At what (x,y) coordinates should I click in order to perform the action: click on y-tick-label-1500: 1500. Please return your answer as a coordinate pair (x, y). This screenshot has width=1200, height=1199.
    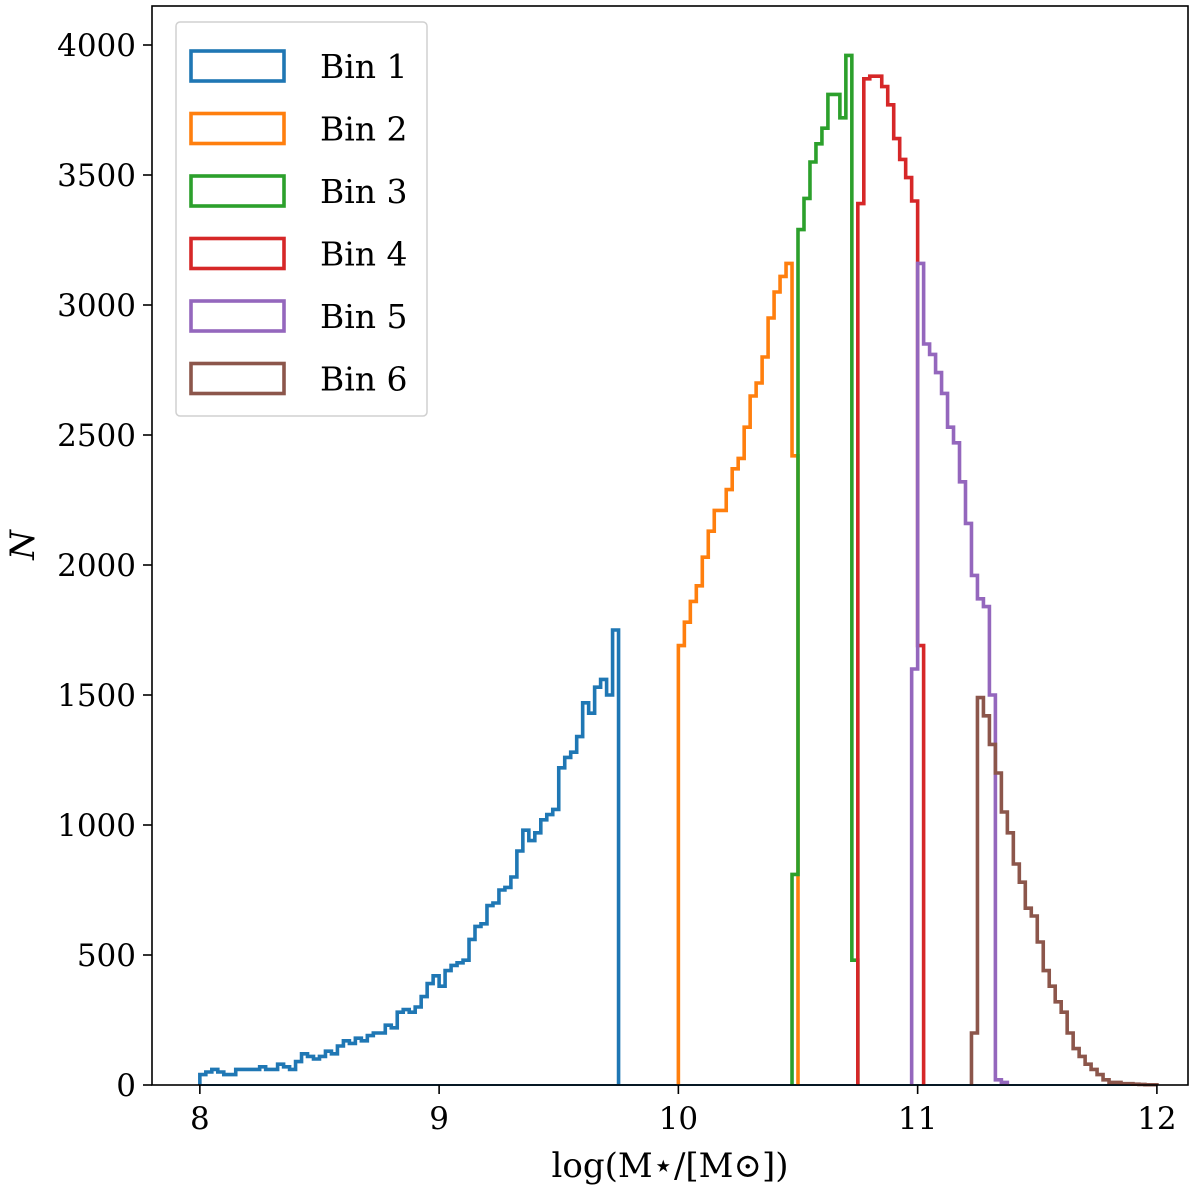
    Looking at the image, I should click on (96, 696).